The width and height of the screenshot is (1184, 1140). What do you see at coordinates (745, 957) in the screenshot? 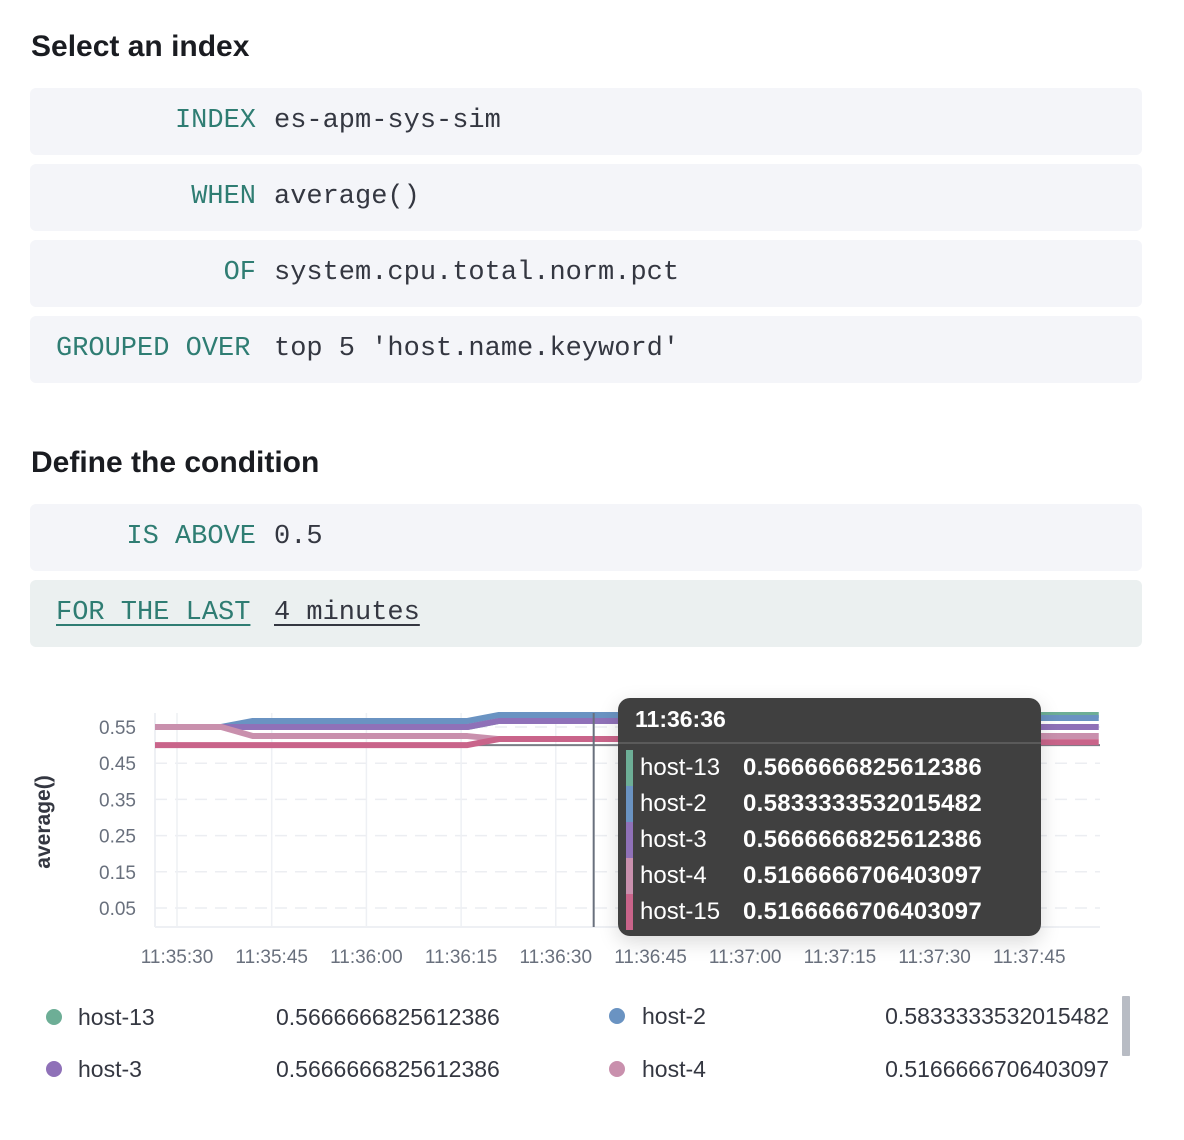
I see `x-tick-label: 11:37:00` at bounding box center [745, 957].